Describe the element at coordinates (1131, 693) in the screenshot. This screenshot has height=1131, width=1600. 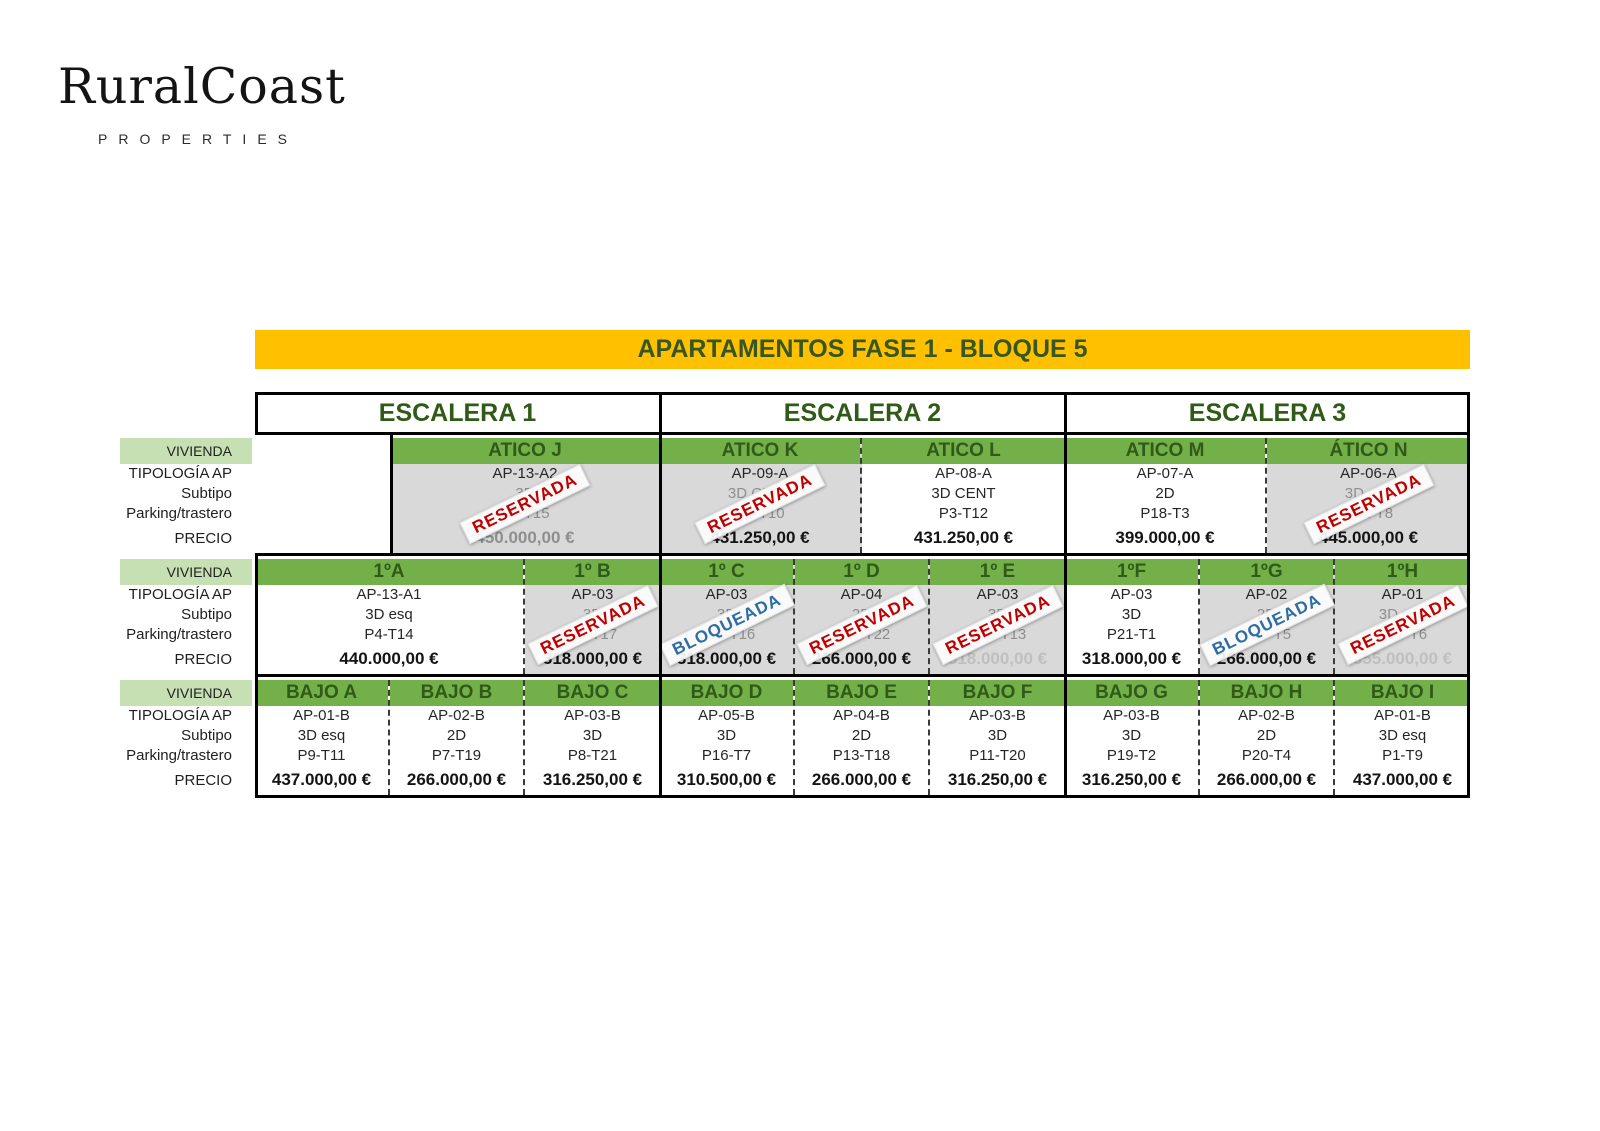
I see `unit-name: BAJO G` at that location.